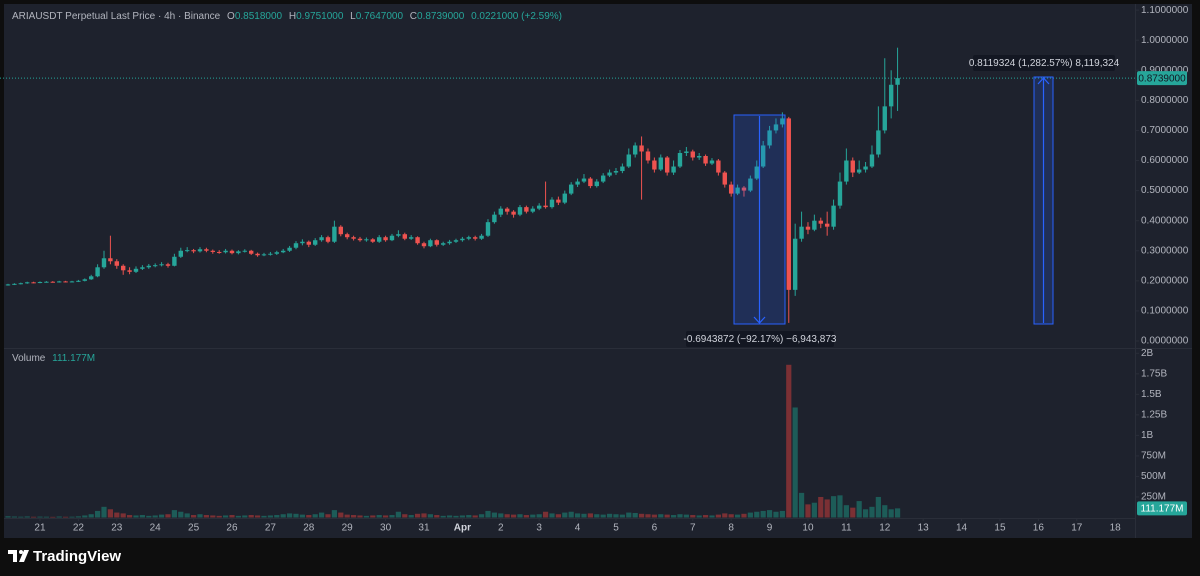  I want to click on measure-arrow-head, so click(759, 320).